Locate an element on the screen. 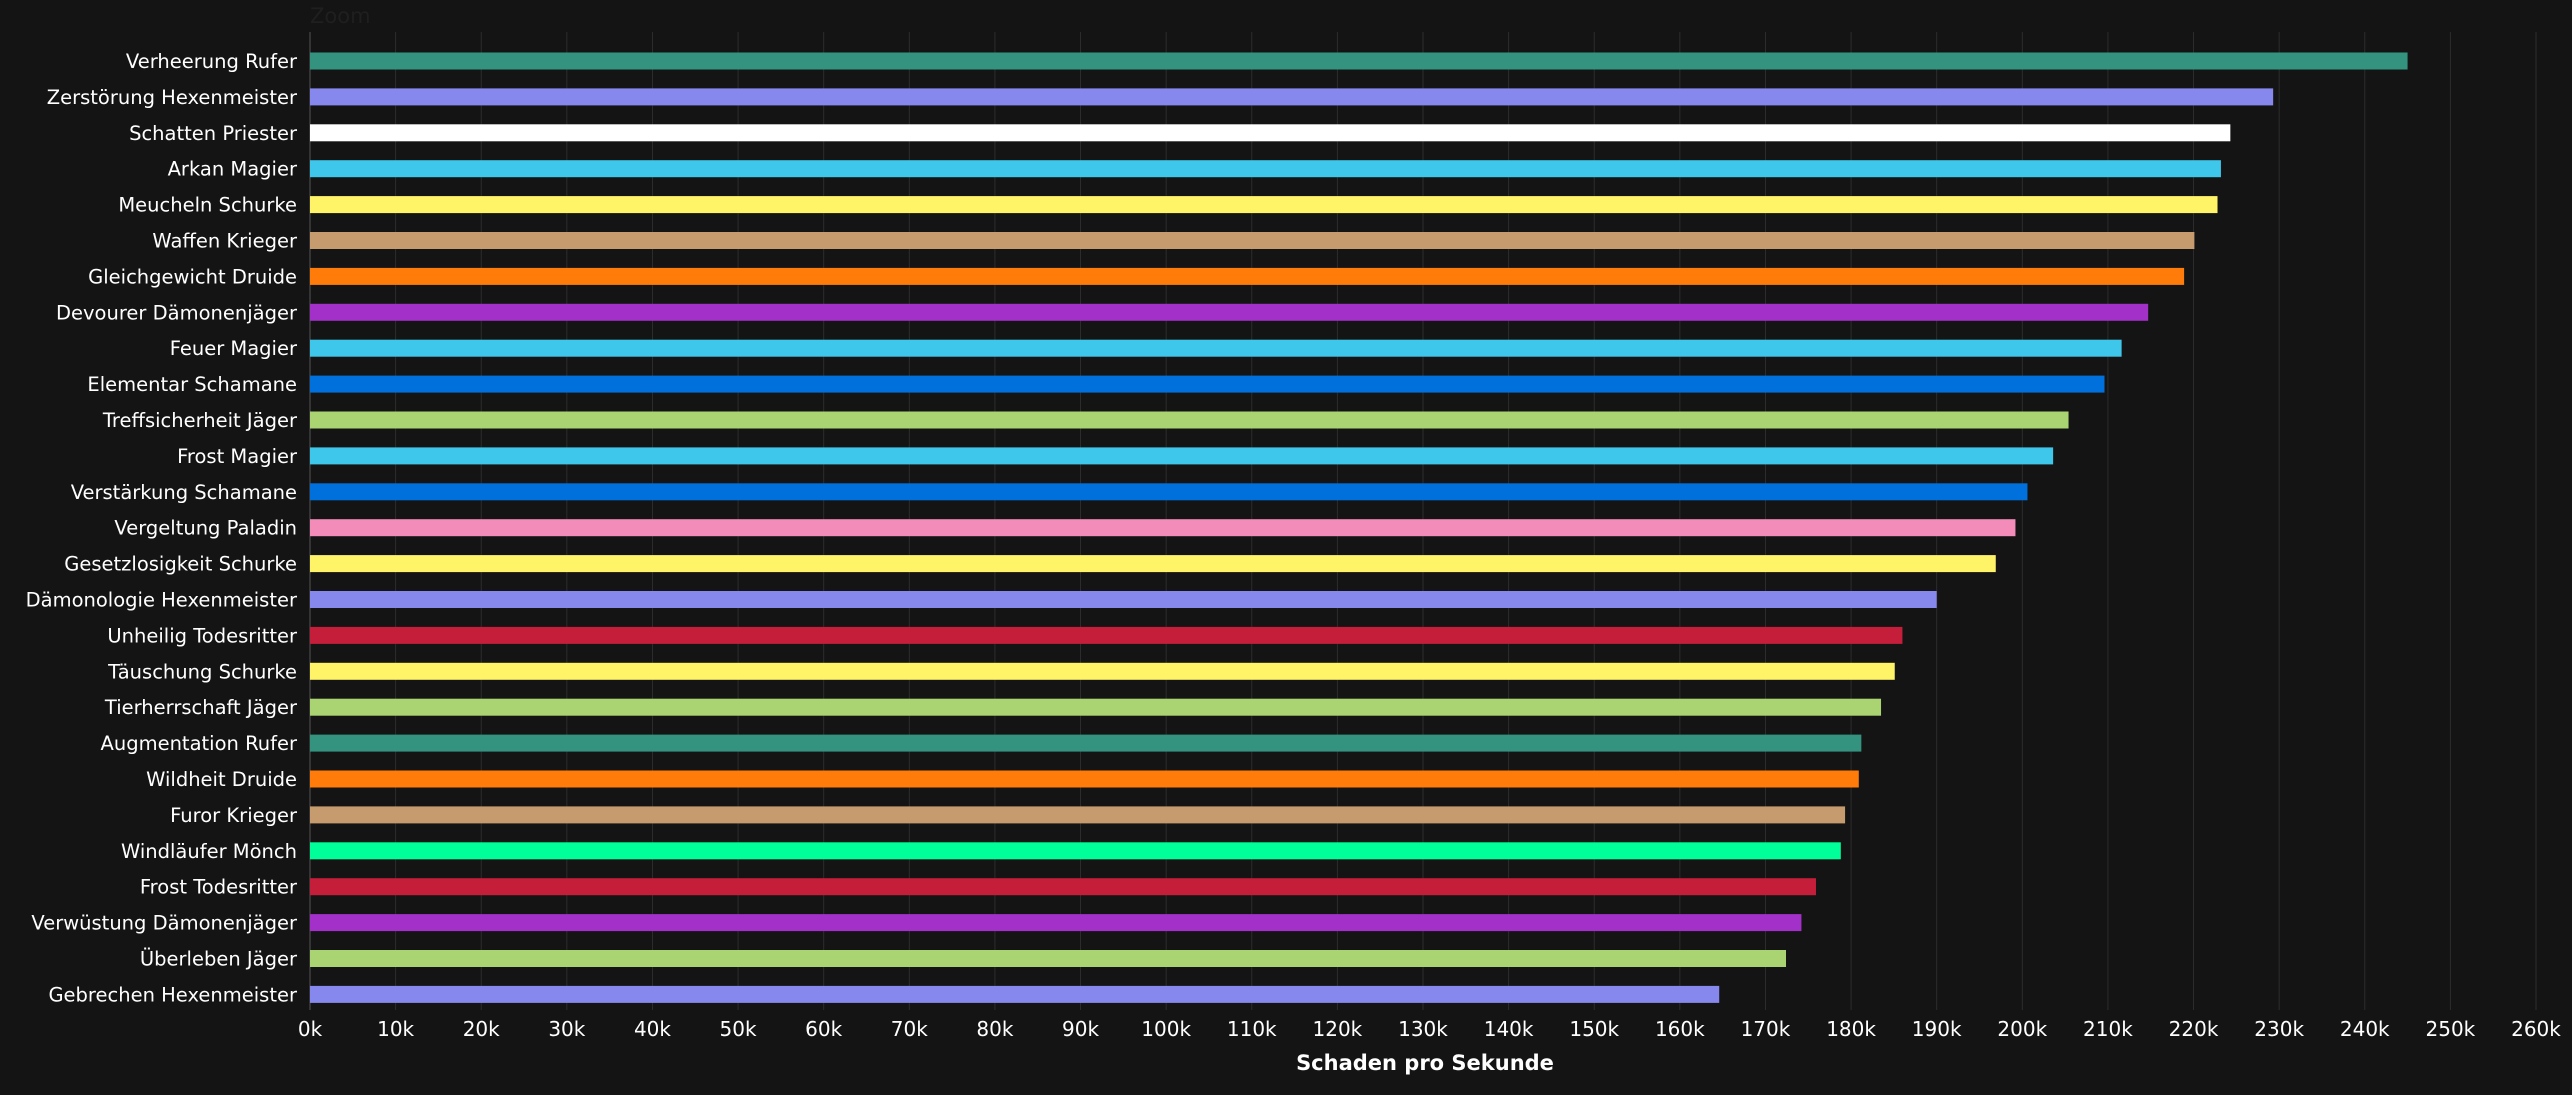  category-label: Augmentation Rufer is located at coordinates (199, 743).